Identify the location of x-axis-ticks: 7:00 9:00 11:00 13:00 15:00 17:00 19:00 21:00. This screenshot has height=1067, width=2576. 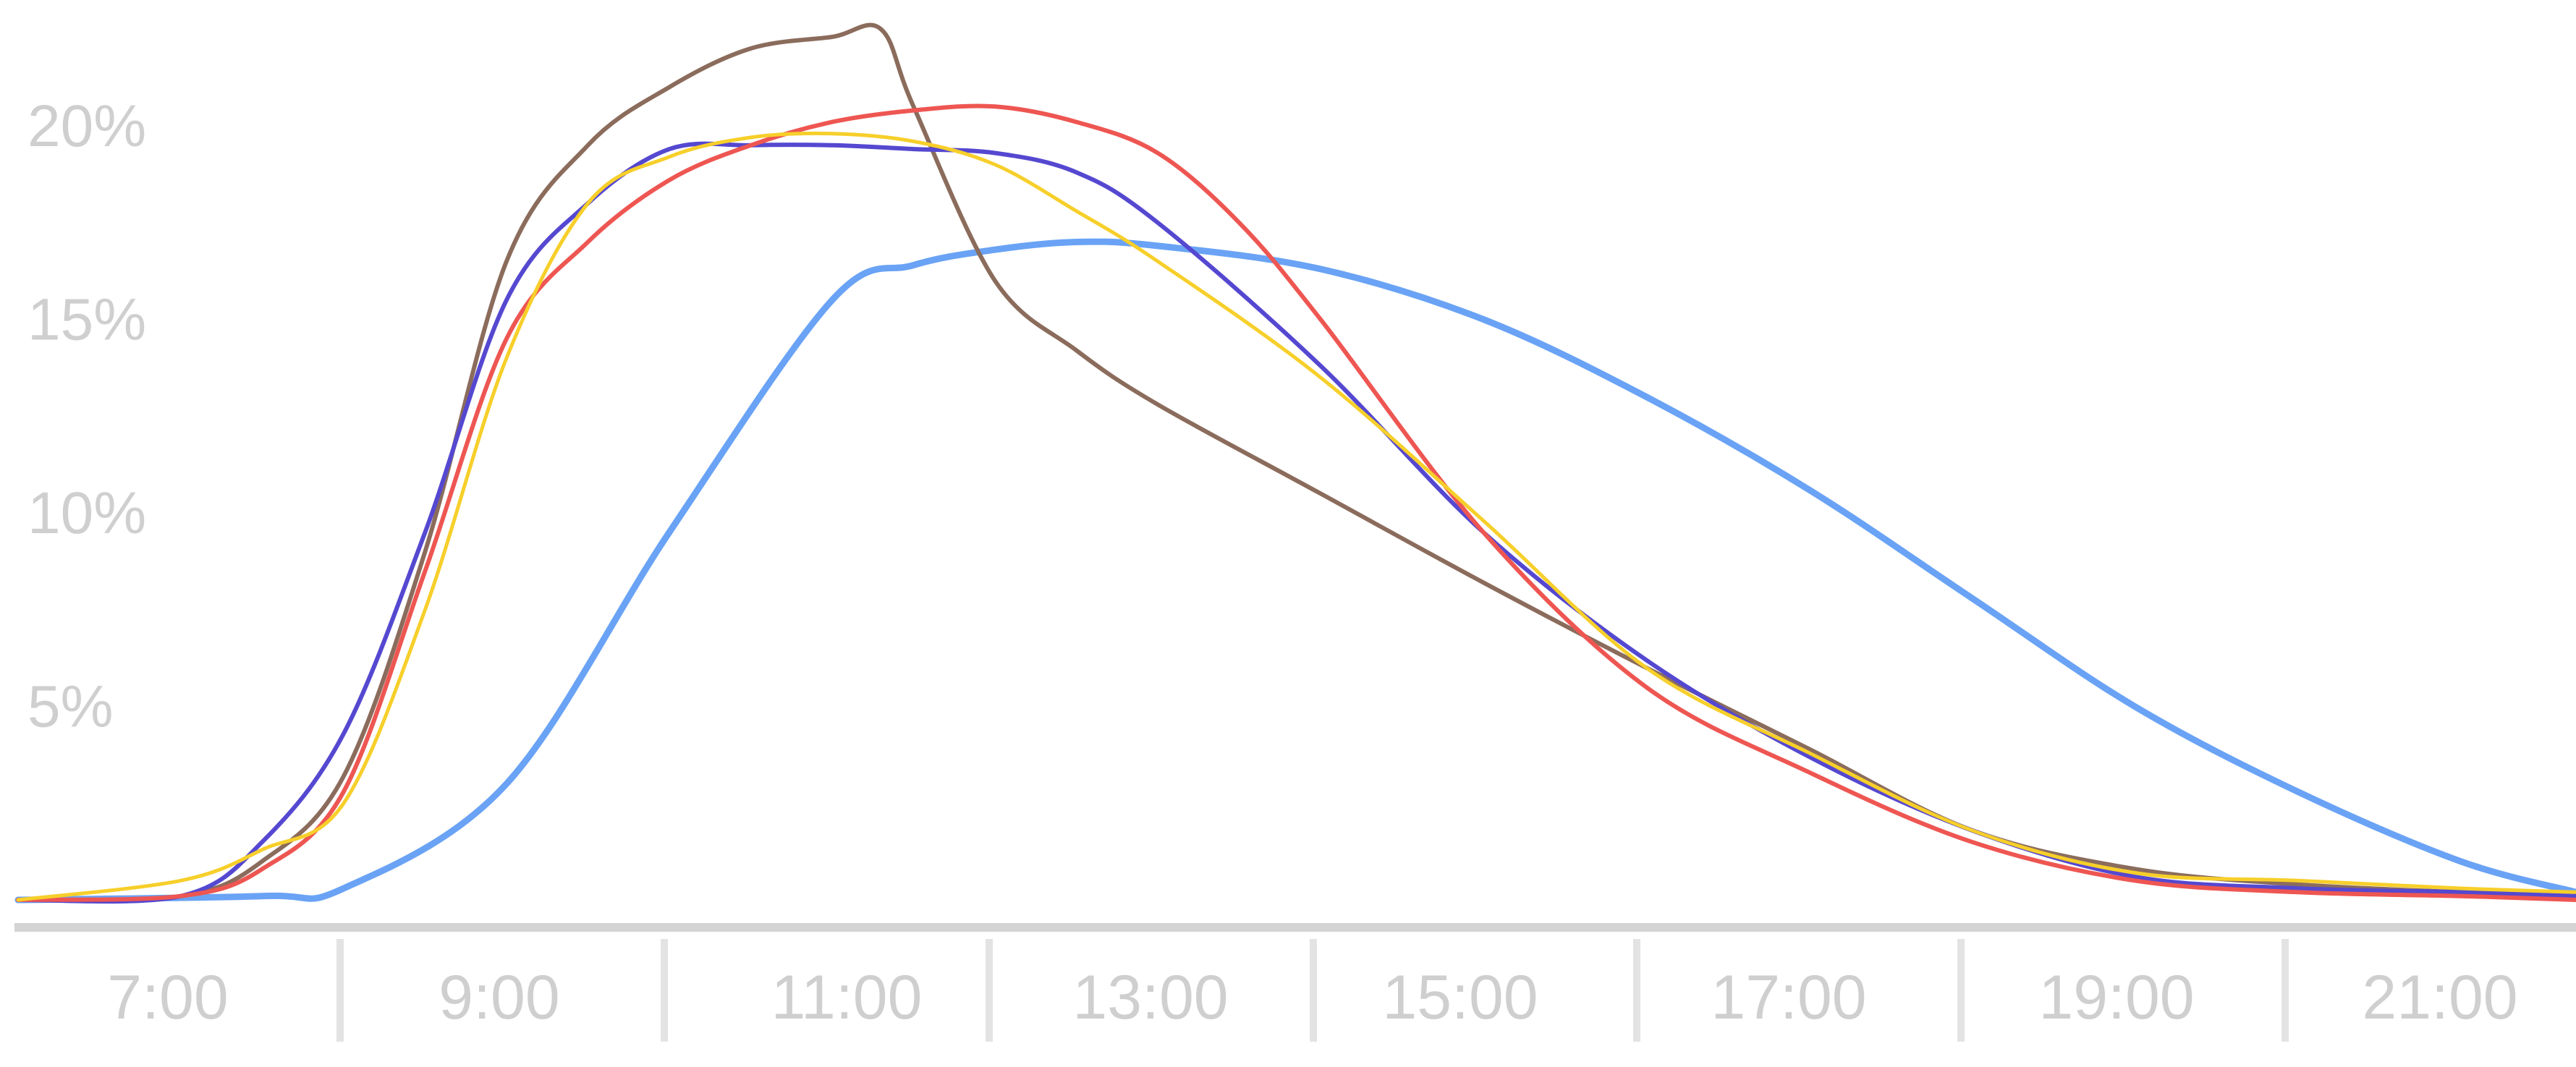
(1312, 991).